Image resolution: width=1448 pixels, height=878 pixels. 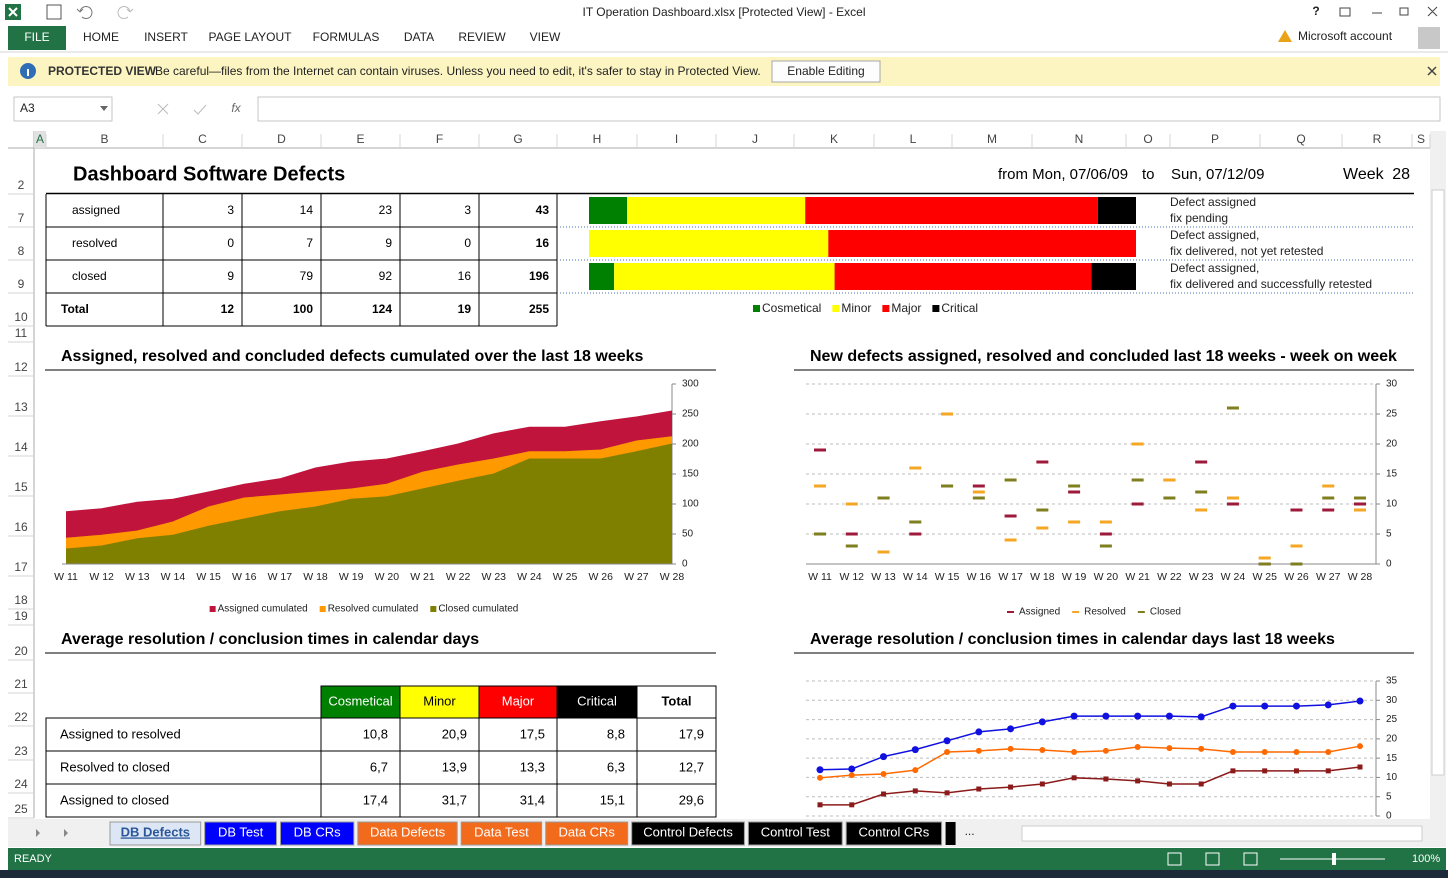 What do you see at coordinates (63, 109) in the screenshot?
I see `name-box` at bounding box center [63, 109].